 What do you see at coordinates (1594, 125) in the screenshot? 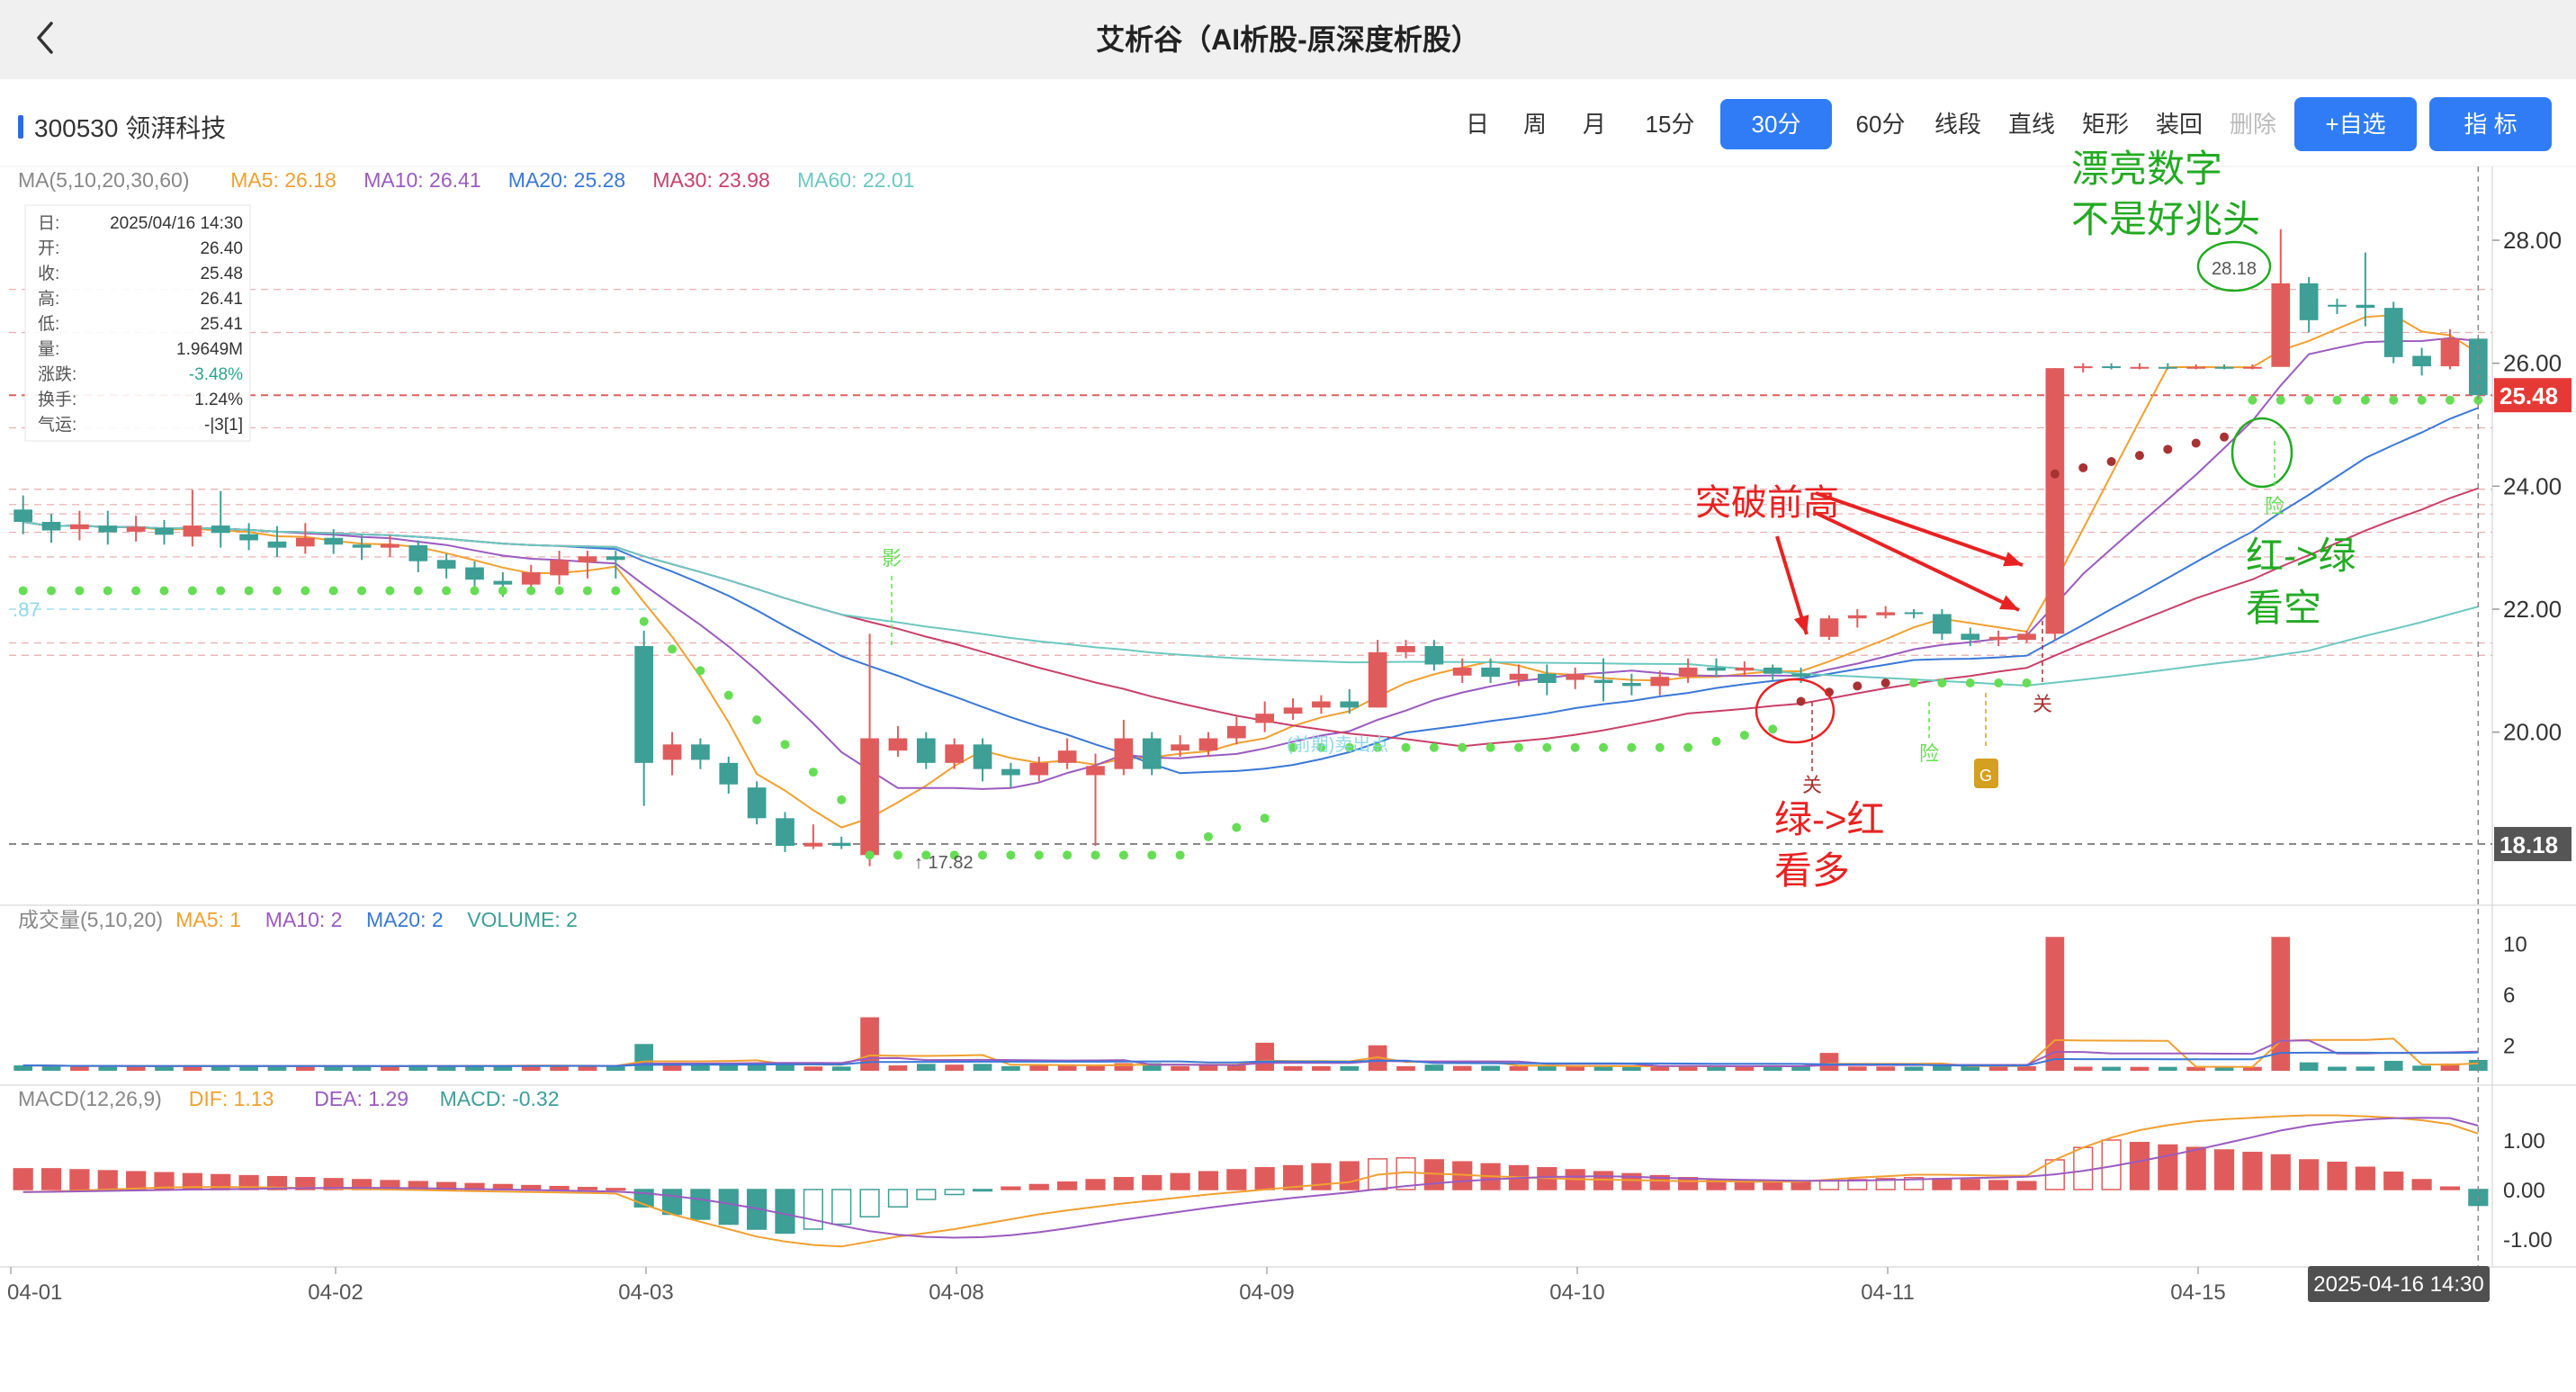
I see `period-tab-month: 月` at bounding box center [1594, 125].